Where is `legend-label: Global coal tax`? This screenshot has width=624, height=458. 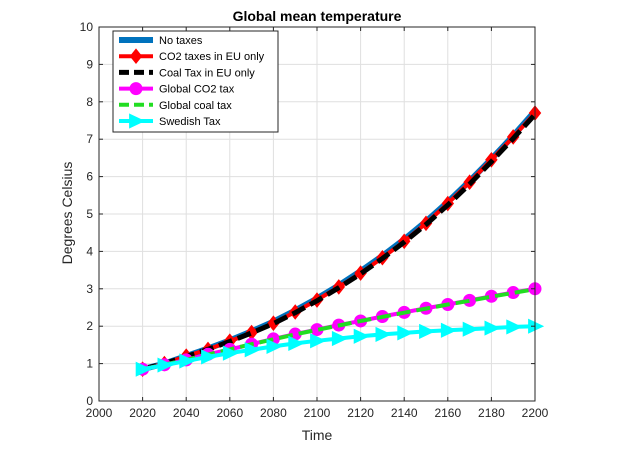
legend-label: Global coal tax is located at coordinates (195, 106).